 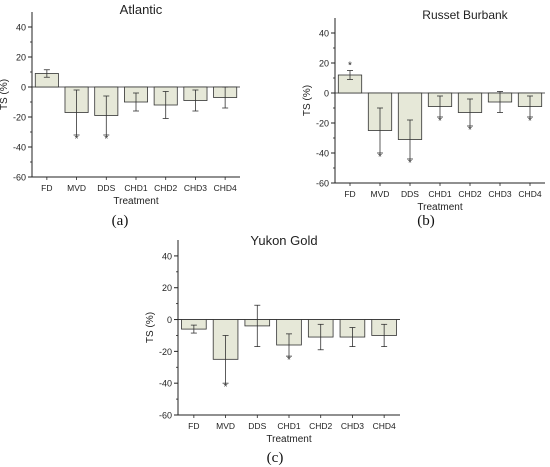 I want to click on panel-label: (a), so click(x=120, y=221).